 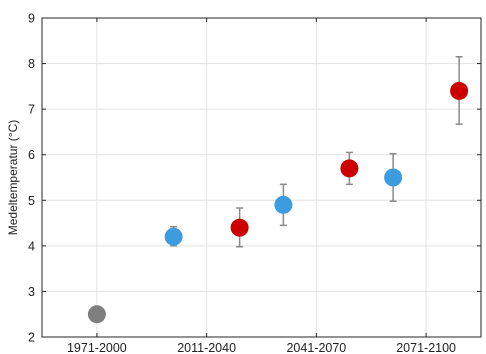 What do you see at coordinates (316, 347) in the screenshot?
I see `x-tick-label: 2041-2070` at bounding box center [316, 347].